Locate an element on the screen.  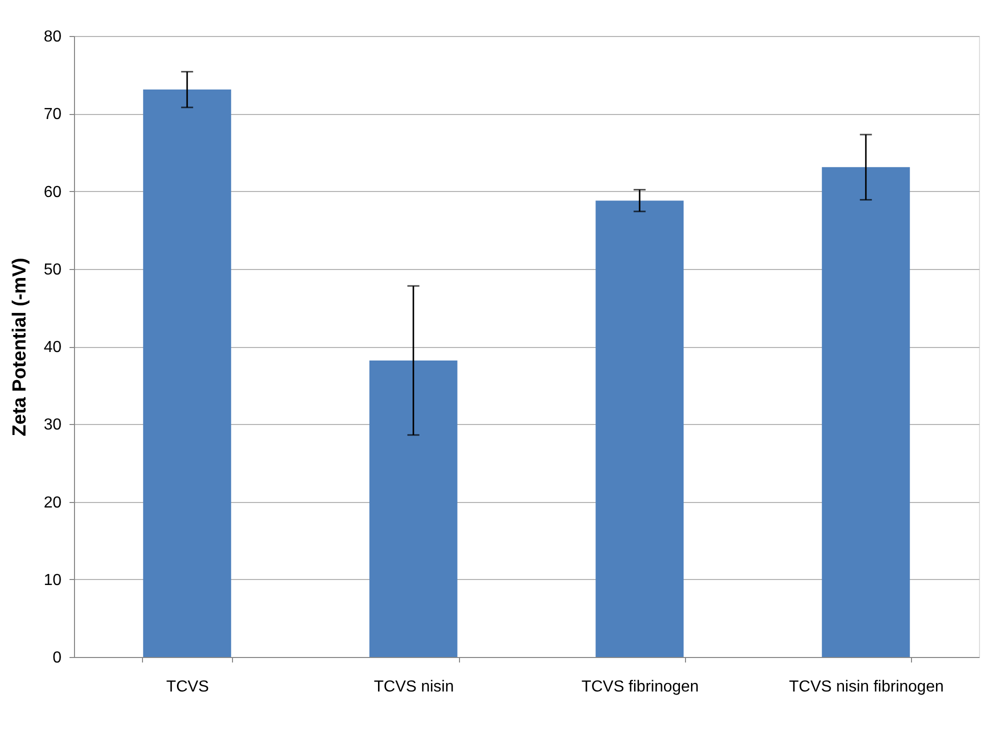
x-tick-label: TCVS nisin fibrinogen is located at coordinates (866, 687).